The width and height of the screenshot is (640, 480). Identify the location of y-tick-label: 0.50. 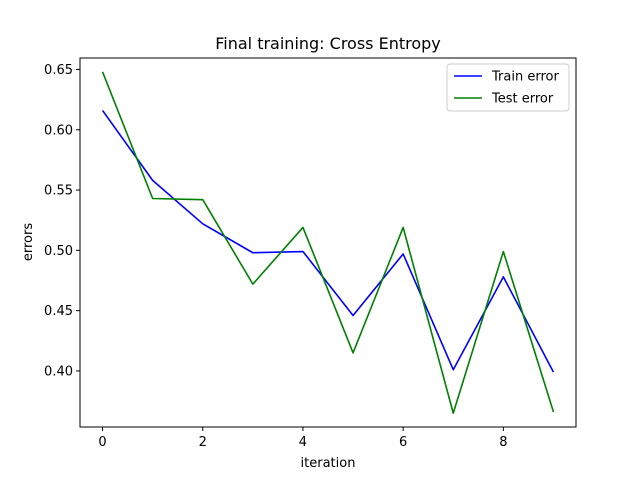
(58, 251).